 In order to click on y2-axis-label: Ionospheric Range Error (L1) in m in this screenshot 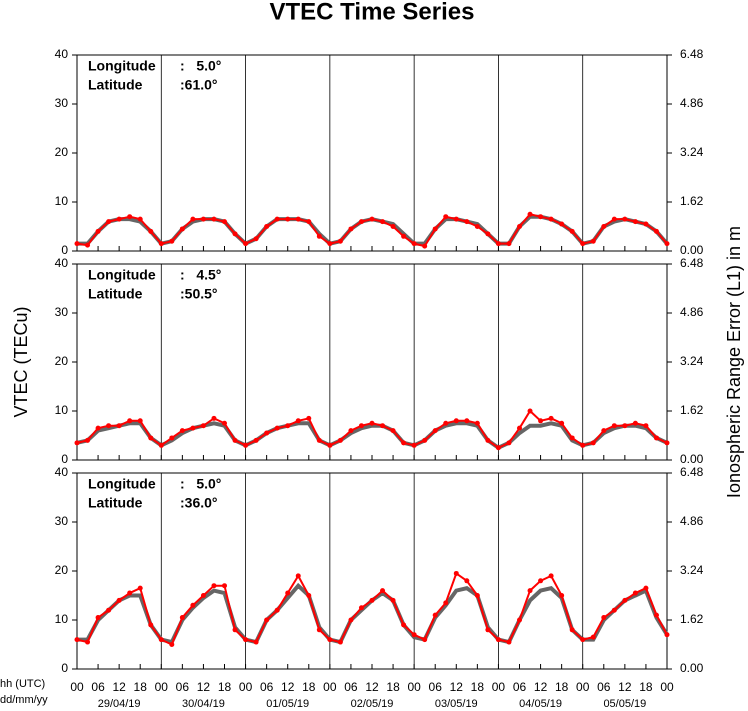, I will do `click(734, 362)`.